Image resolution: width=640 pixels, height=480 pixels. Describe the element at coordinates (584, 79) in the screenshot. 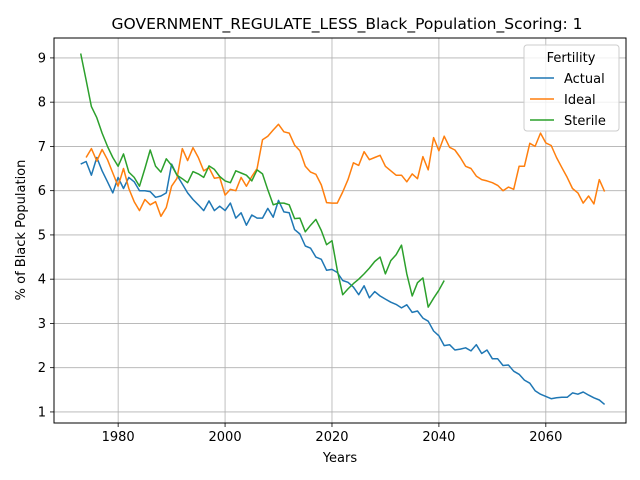

I see `legend-label-actual: Actual` at that location.